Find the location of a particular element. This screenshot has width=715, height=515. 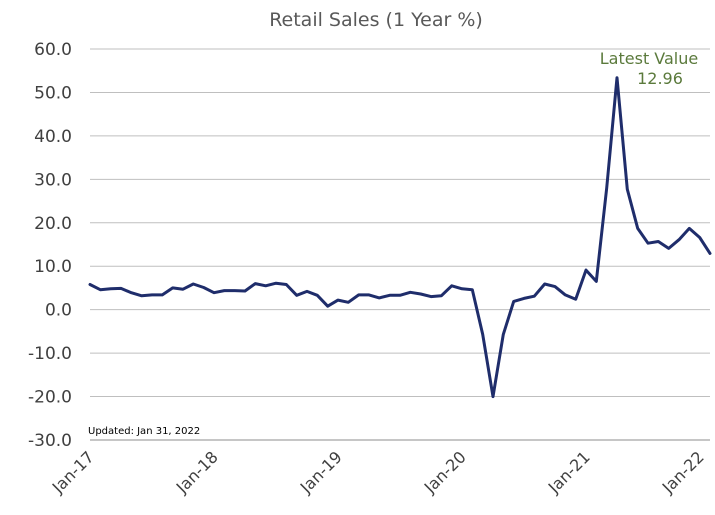

latest-value-label: Latest Value is located at coordinates (649, 58).